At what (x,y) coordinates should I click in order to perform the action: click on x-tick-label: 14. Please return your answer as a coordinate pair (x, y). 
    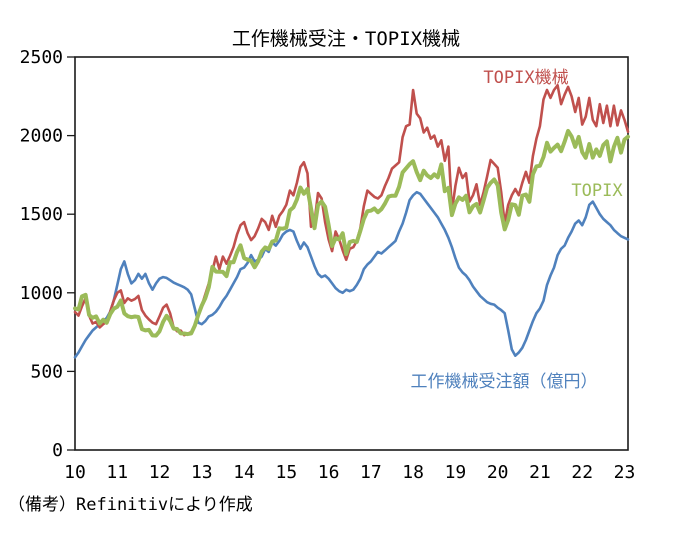
    Looking at the image, I should click on (244, 472).